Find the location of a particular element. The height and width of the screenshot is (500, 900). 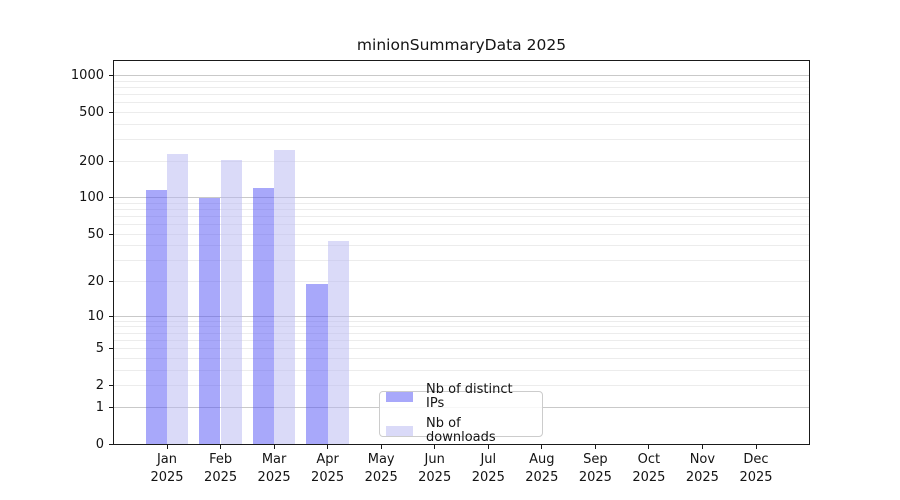

bar-apr-downloads is located at coordinates (338, 342).